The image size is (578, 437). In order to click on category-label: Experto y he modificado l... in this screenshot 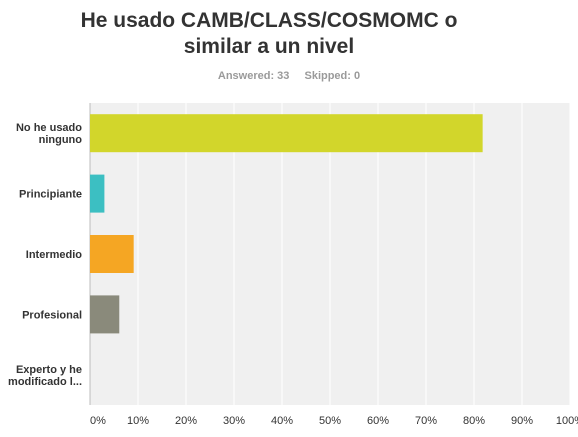, I will do `click(45, 376)`.